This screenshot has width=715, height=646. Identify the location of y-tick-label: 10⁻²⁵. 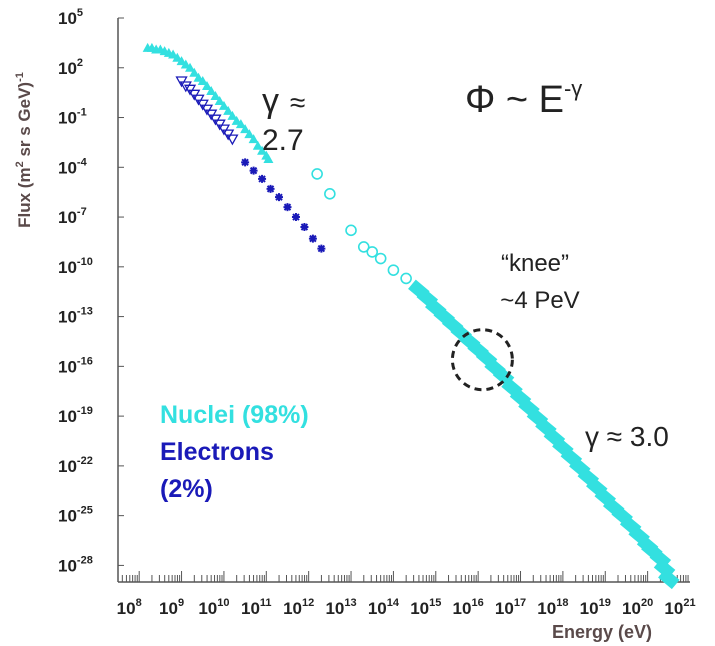
(75, 515).